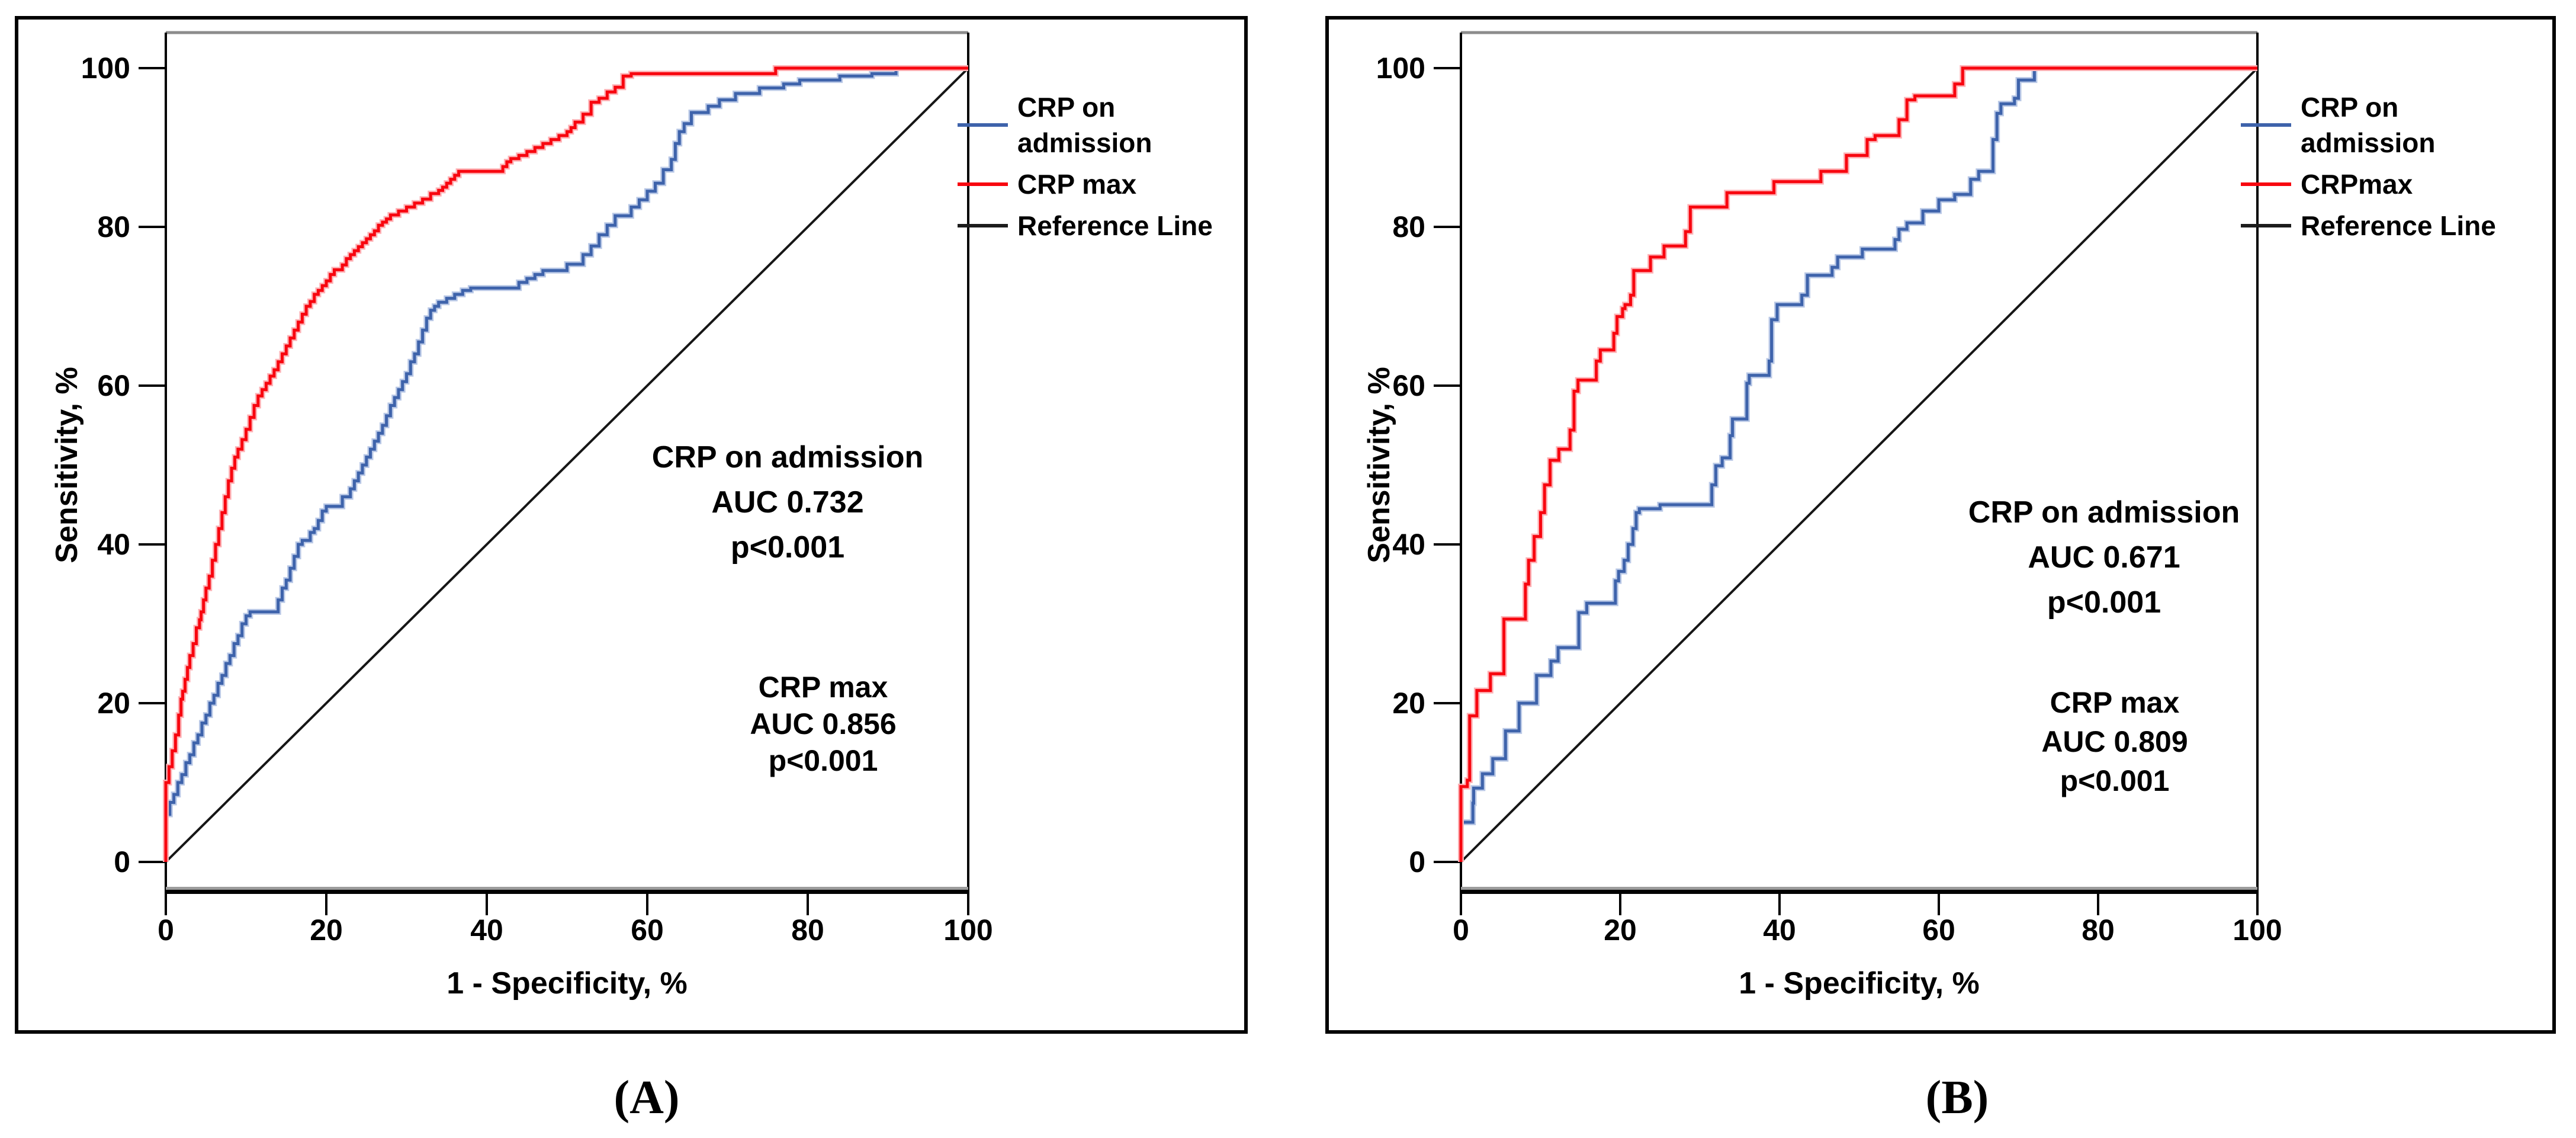 This screenshot has width=2576, height=1138. What do you see at coordinates (2266, 184) in the screenshot?
I see `legend-line-swatch-crpmax` at bounding box center [2266, 184].